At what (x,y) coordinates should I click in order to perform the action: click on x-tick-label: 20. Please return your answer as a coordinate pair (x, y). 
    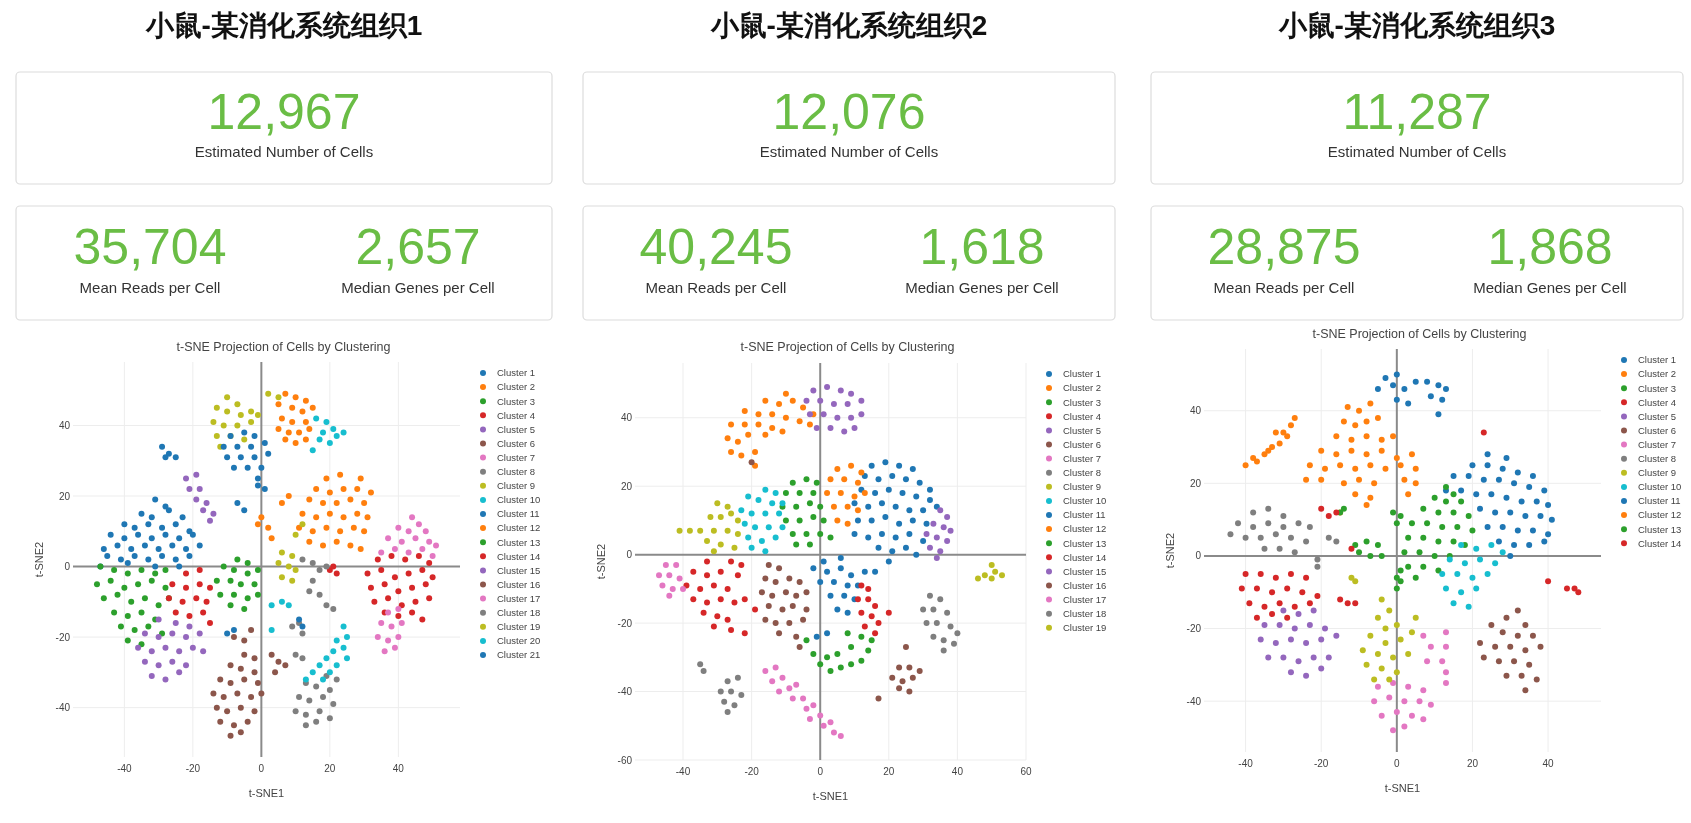
    Looking at the image, I should click on (1472, 763).